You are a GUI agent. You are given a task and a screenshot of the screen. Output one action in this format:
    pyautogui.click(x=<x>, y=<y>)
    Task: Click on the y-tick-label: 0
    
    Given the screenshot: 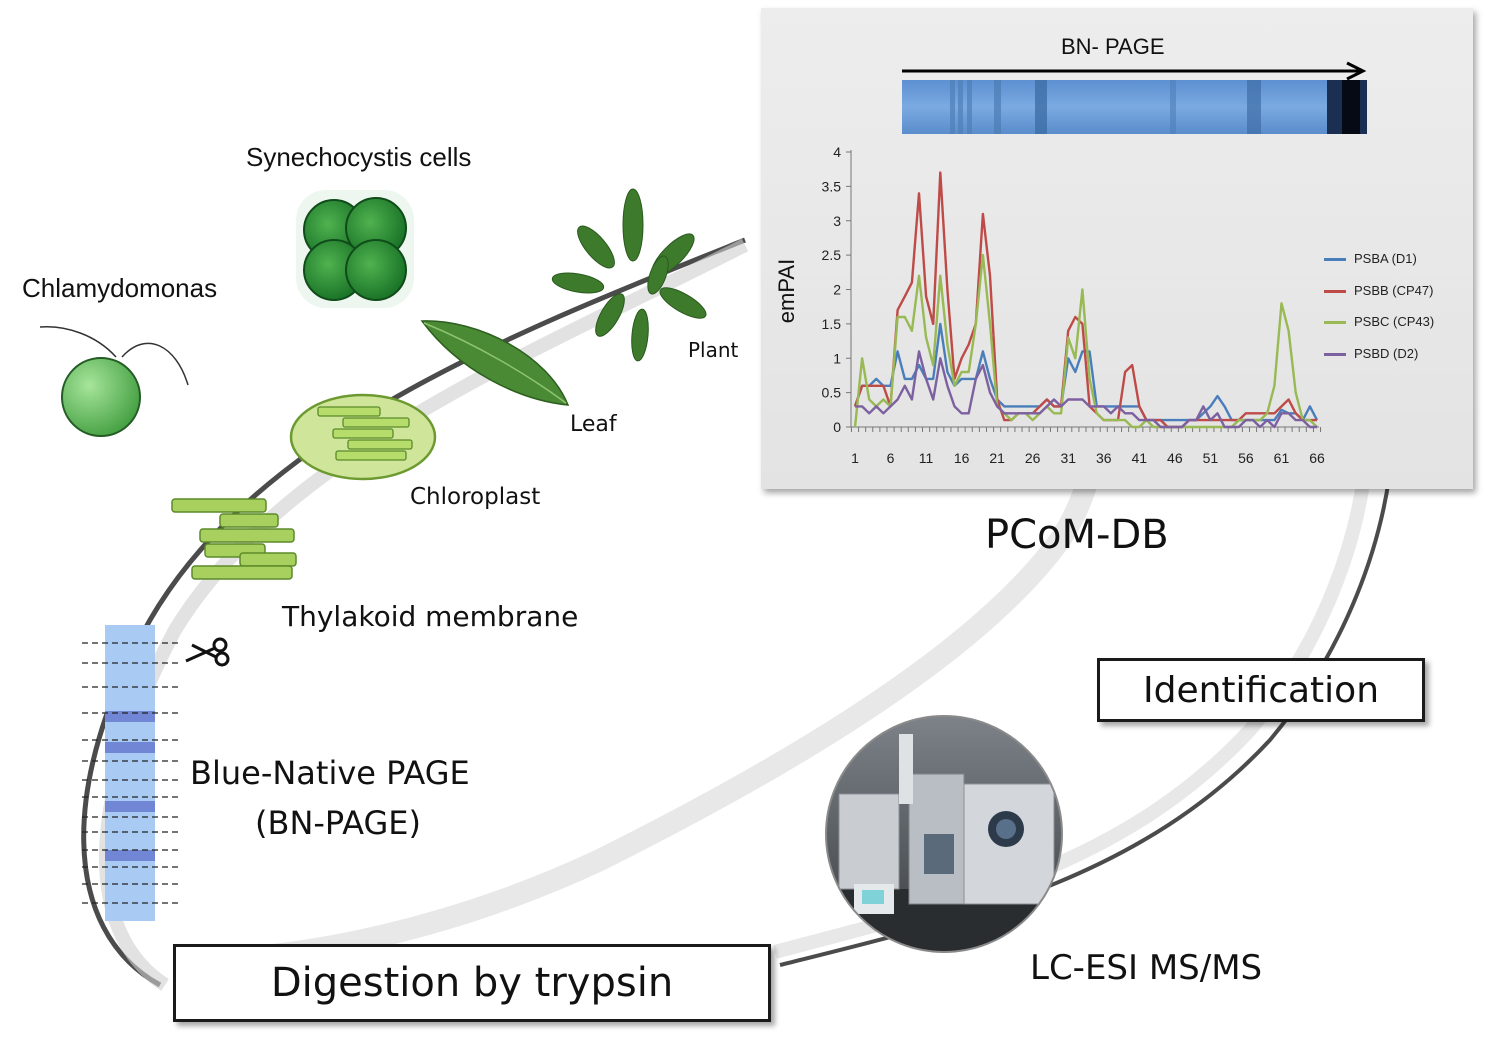 What is the action you would take?
    pyautogui.click(x=837, y=427)
    